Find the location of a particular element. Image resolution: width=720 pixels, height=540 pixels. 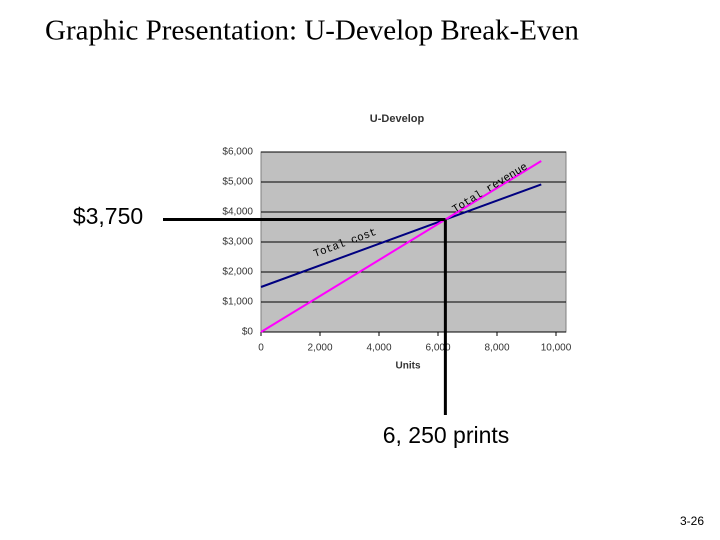

y-tick-label: $1,000 is located at coordinates (237, 302).